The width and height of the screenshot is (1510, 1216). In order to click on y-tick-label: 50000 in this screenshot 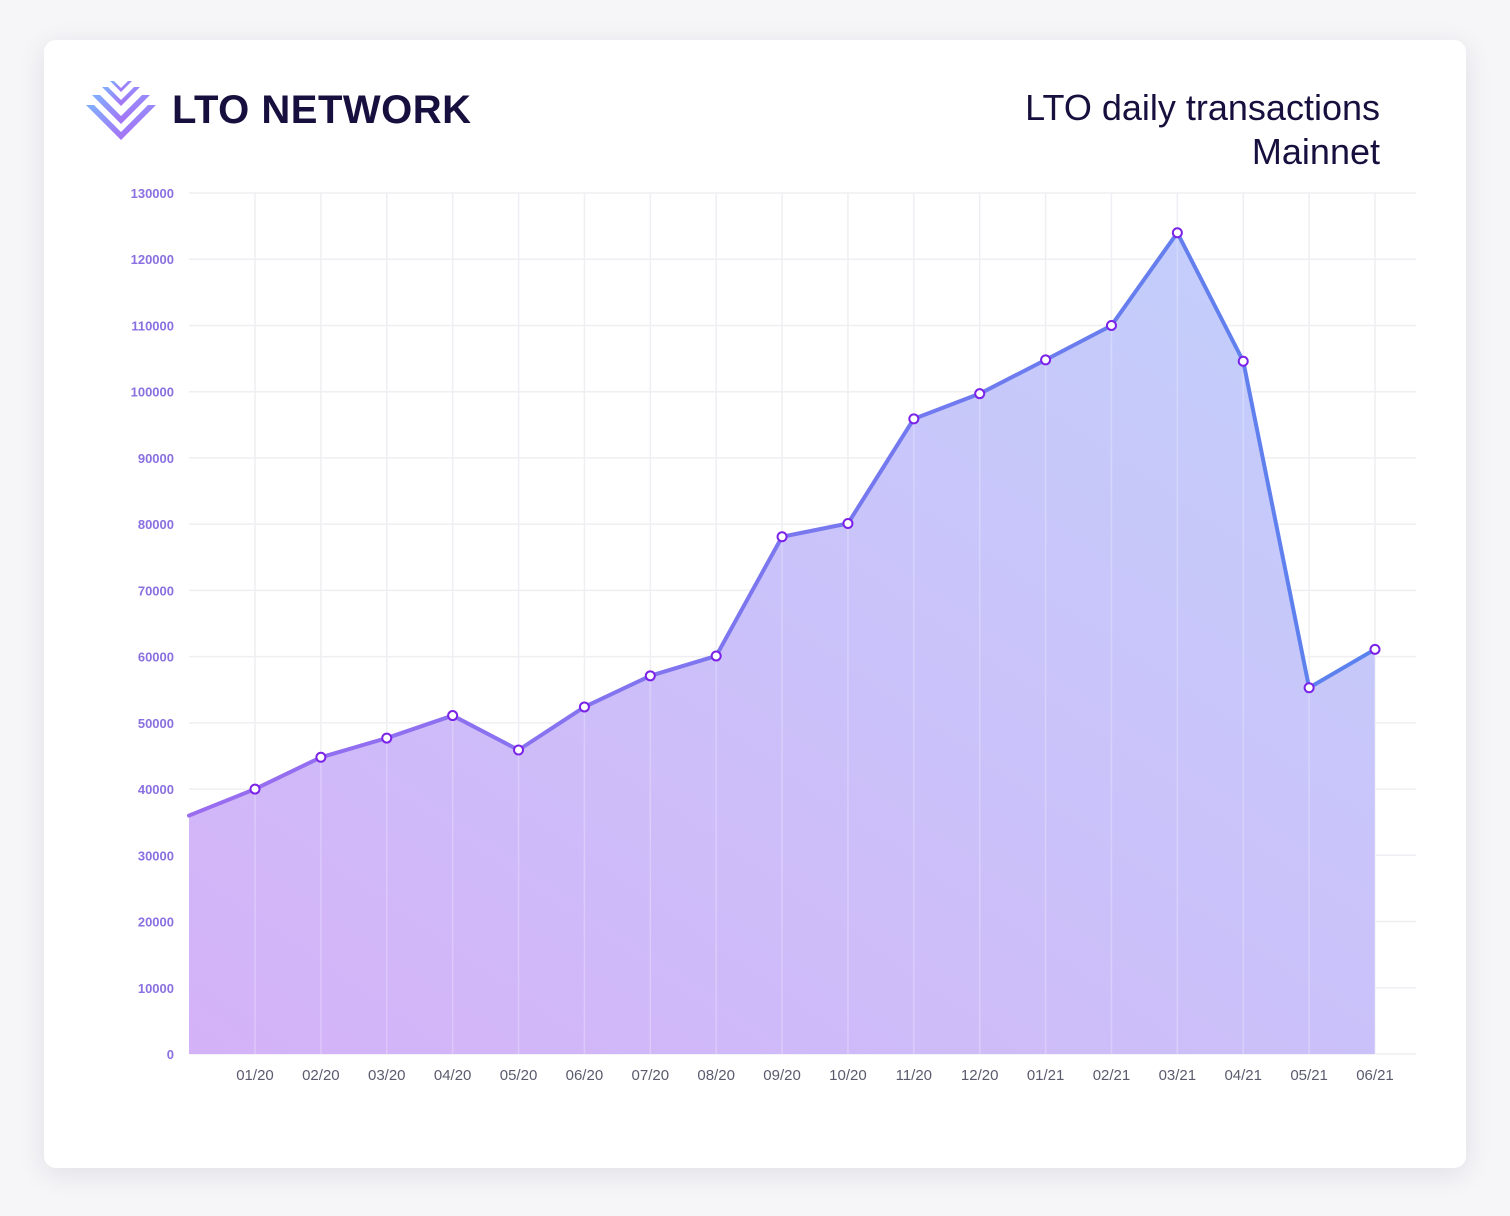, I will do `click(156, 723)`.